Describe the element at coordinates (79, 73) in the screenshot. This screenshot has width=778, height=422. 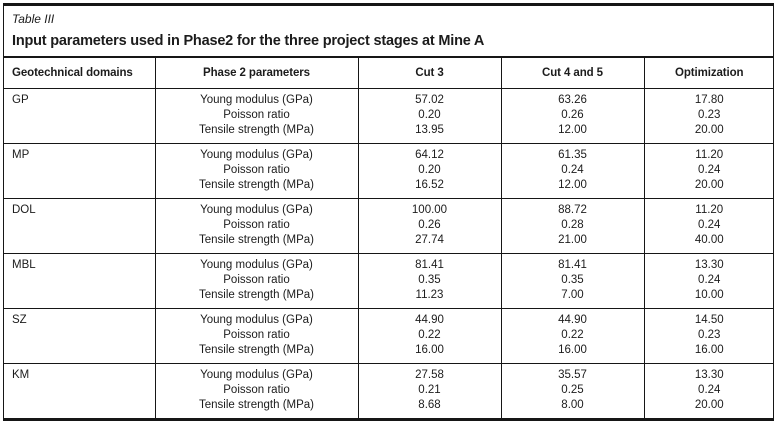
I see `column-header-geotechnical-domains: Geotechnical domains` at that location.